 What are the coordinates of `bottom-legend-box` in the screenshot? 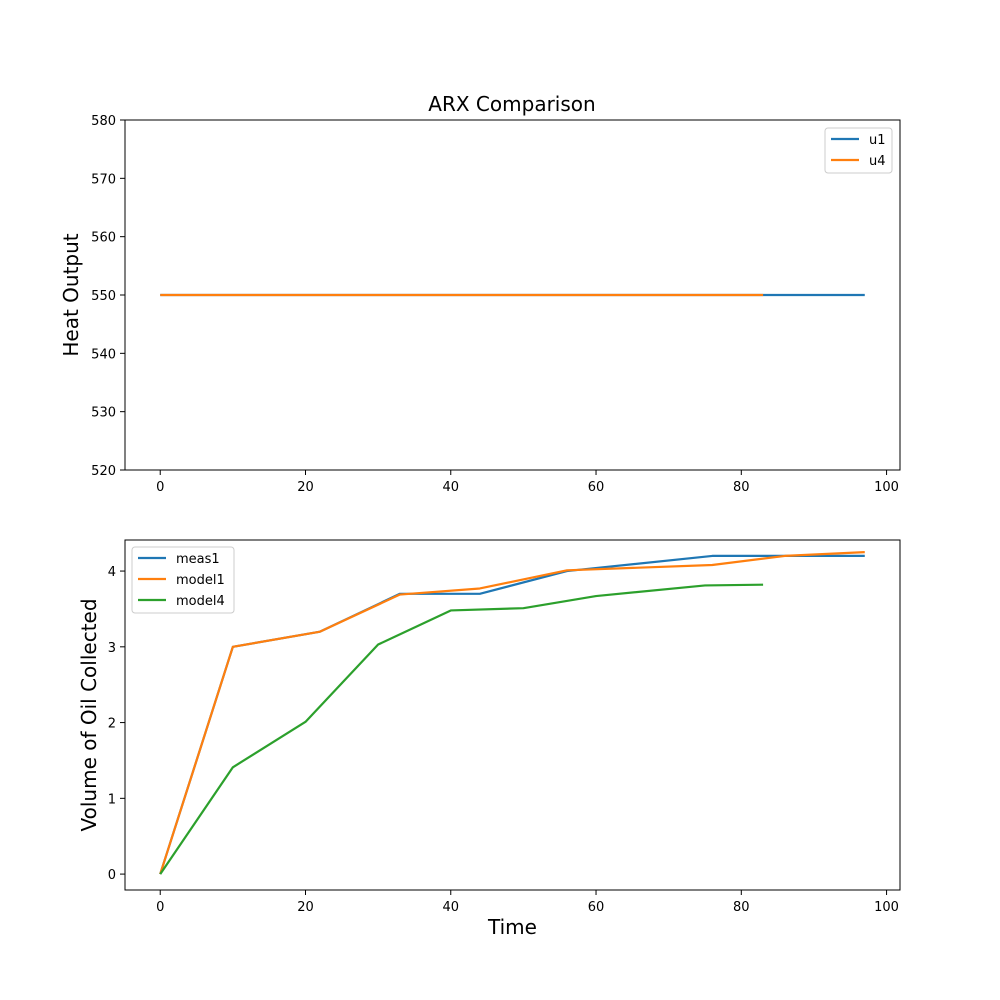 It's located at (183, 580).